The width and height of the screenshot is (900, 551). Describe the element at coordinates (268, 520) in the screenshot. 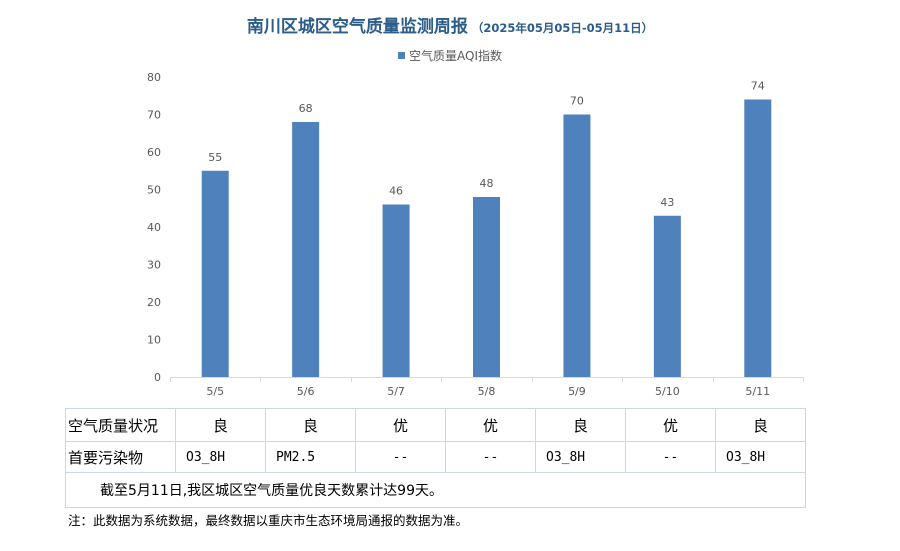

I see `footnote: 注：此数据为系统数据，最终数据以重庆市生态环境局通报的数据为准。` at that location.